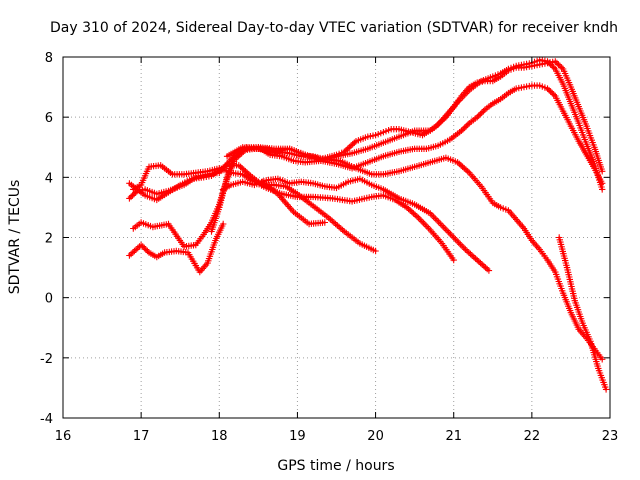  I want to click on x-tick-label: 23, so click(610, 436).